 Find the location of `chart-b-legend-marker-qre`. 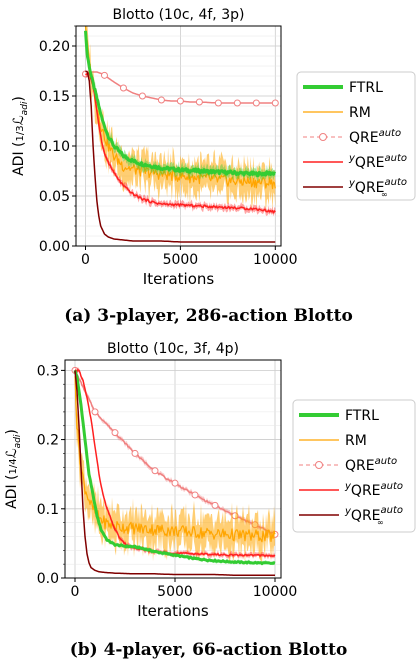

chart-b-legend-marker-qre is located at coordinates (319, 465).